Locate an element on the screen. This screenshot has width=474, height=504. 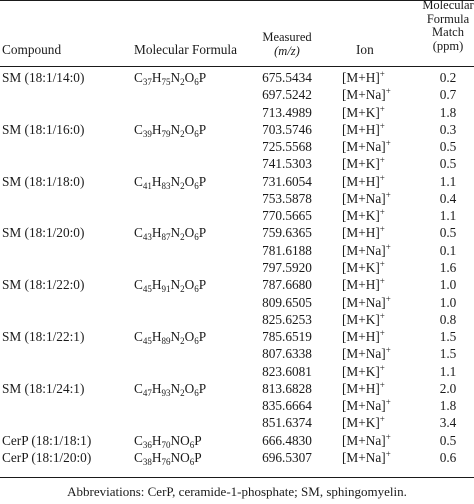
molecular-formula: C47H93N2O6P is located at coordinates (170, 389).